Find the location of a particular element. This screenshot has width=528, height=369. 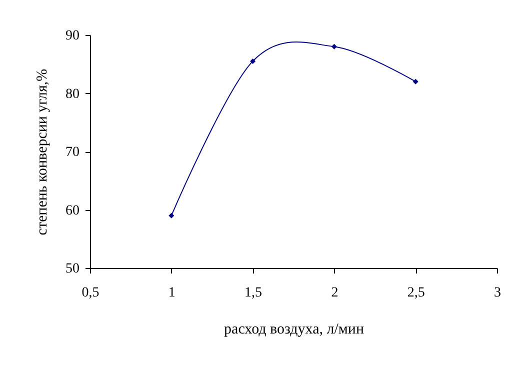

x-tick-label: 1,5 is located at coordinates (253, 293).